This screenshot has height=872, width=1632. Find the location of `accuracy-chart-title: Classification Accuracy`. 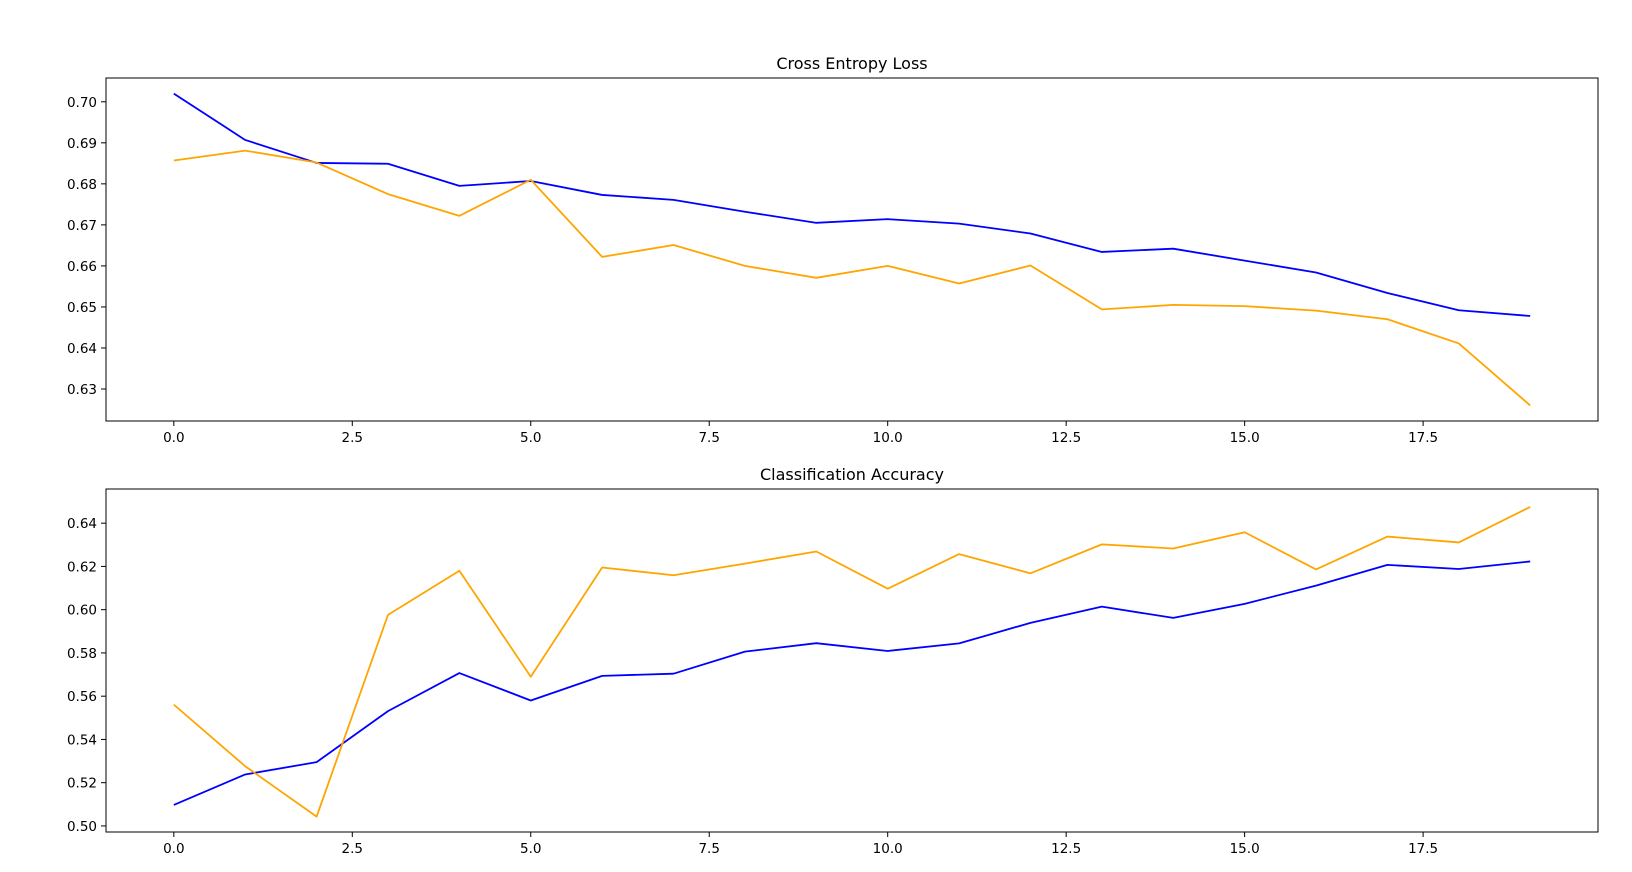

accuracy-chart-title: Classification Accuracy is located at coordinates (852, 474).